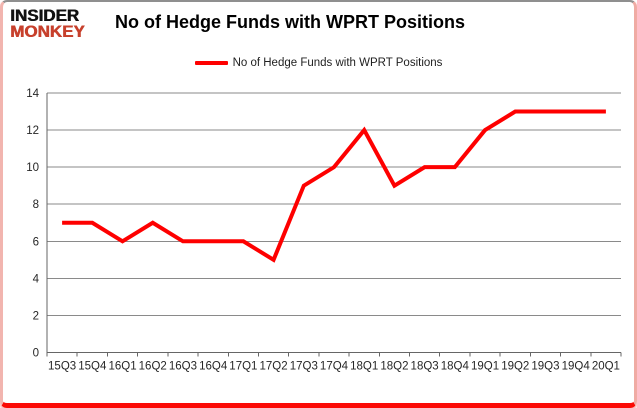 Image resolution: width=637 pixels, height=408 pixels. What do you see at coordinates (122, 367) in the screenshot?
I see `x-tick-label: 16Q1` at bounding box center [122, 367].